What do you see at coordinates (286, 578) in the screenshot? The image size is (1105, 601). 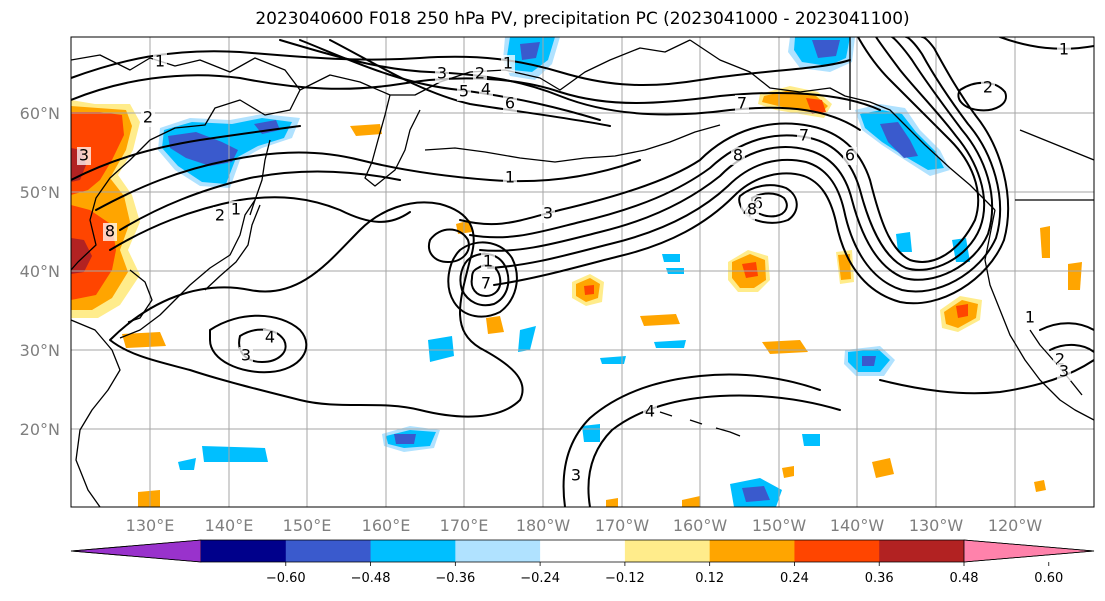 I see `colorbar-tick-label: −0.60` at bounding box center [286, 578].